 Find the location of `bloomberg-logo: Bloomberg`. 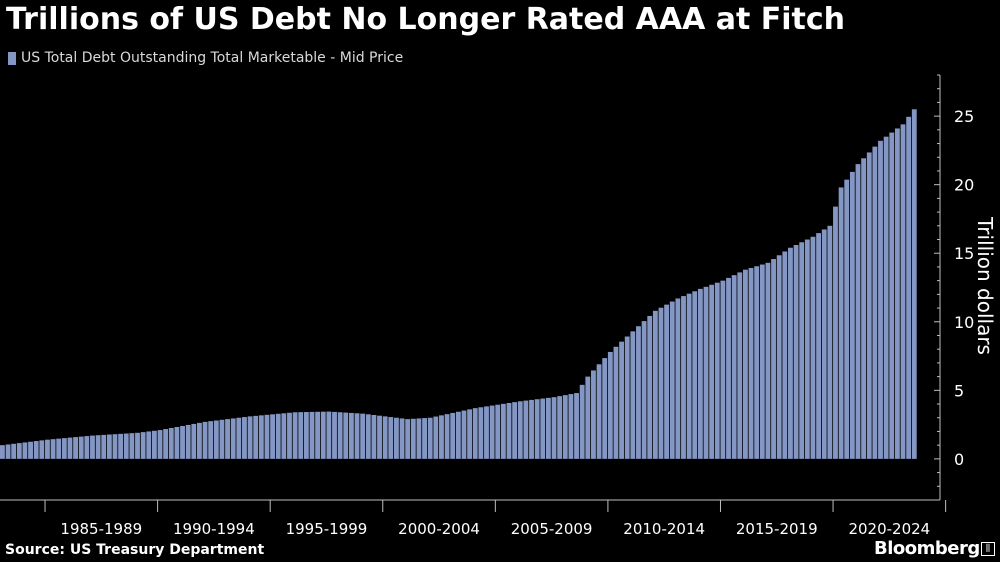

bloomberg-logo: Bloomberg is located at coordinates (927, 548).